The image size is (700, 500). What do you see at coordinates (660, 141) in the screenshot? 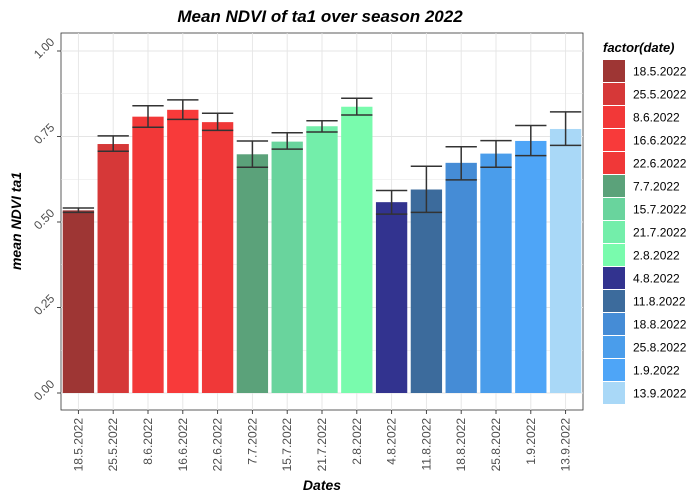
I see `legend-label: 16.6.2022` at bounding box center [660, 141].